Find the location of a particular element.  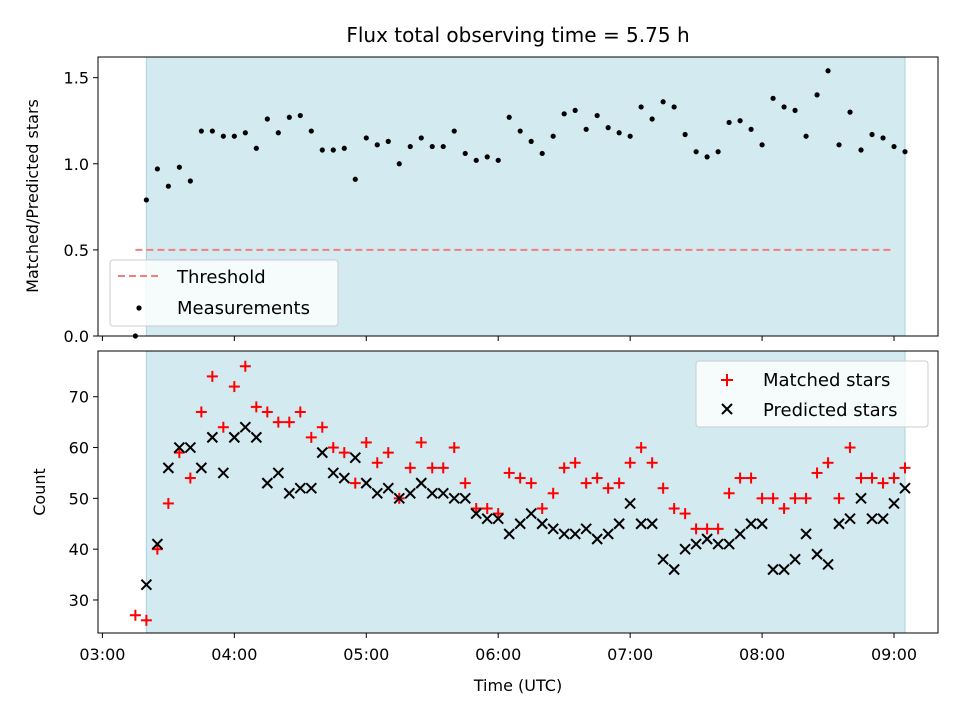

count-y-tick-label: 70 is located at coordinates (79, 397).